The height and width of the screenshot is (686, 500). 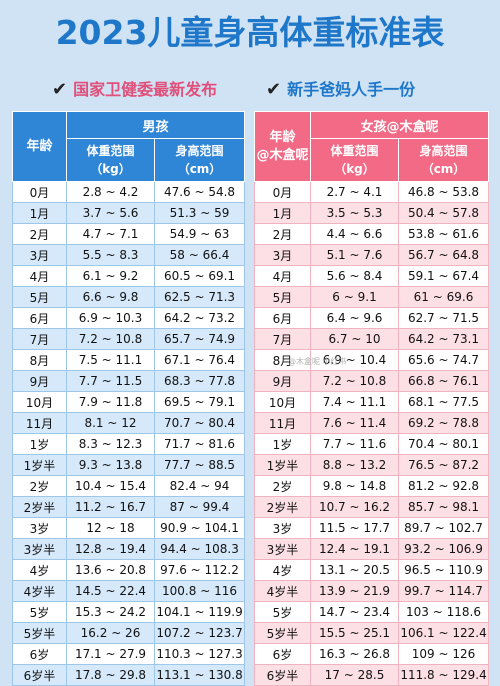 I want to click on table-row: 2岁 10.4 ~ 15.4 82.4 ~ 94, so click(x=129, y=486).